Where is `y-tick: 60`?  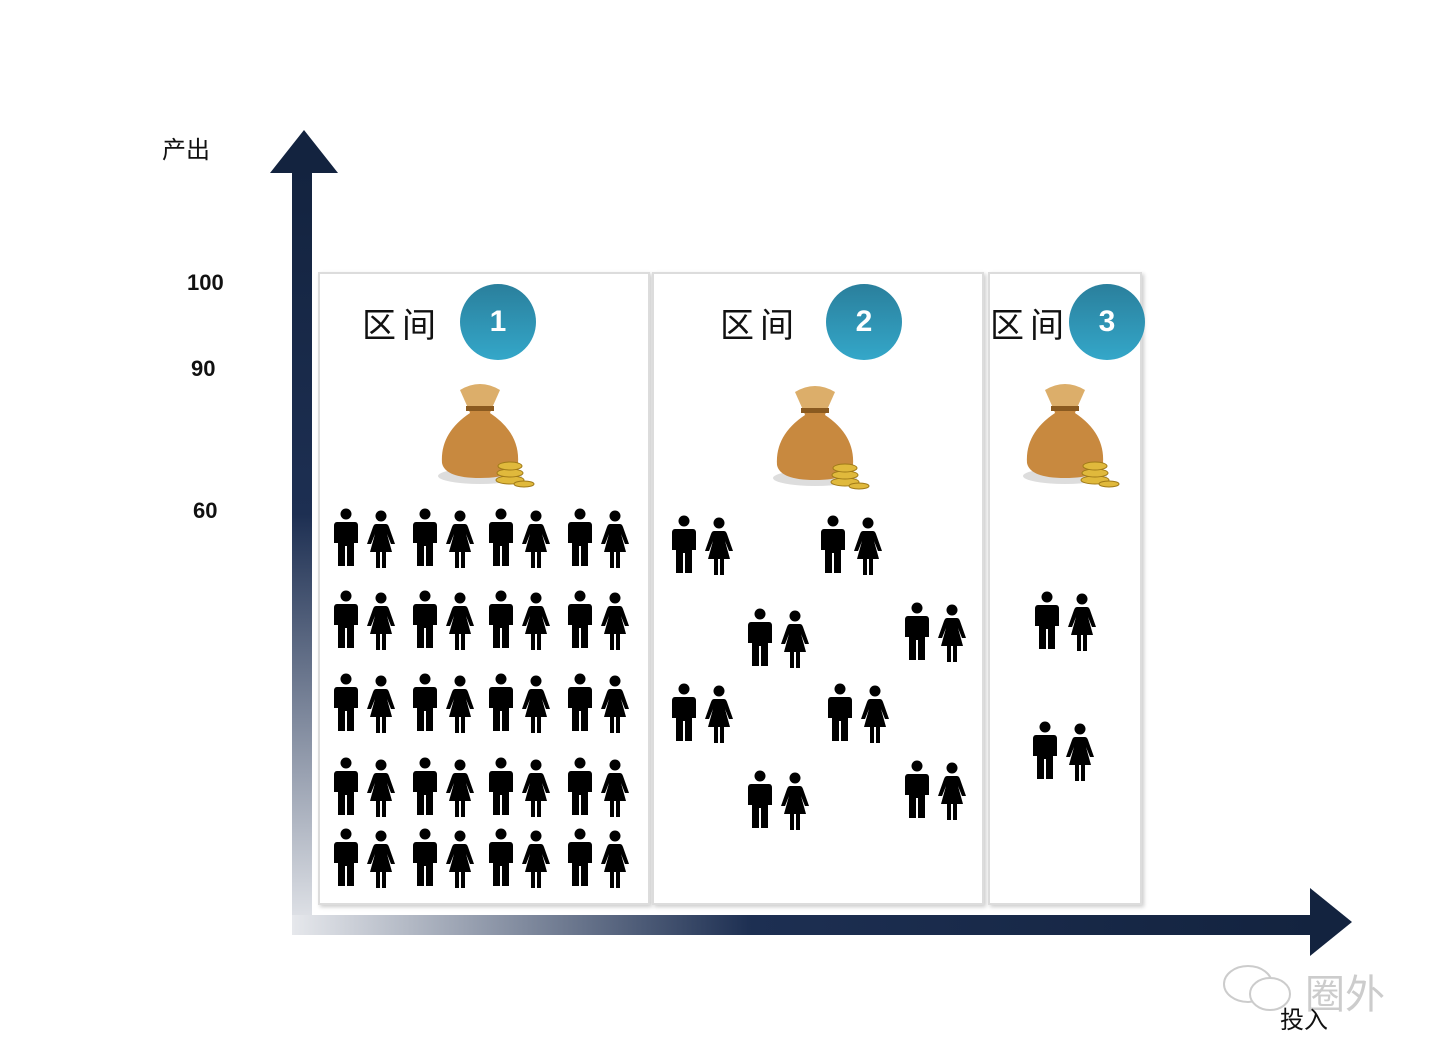 y-tick: 60 is located at coordinates (205, 510).